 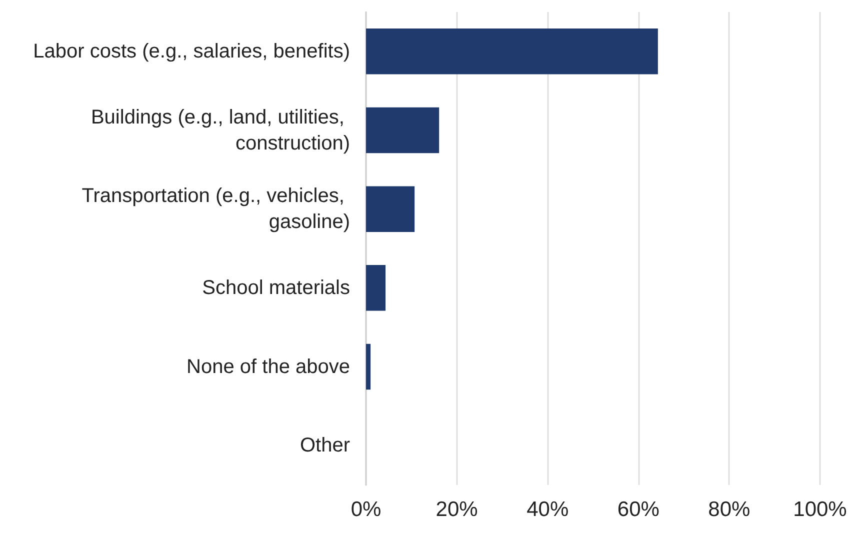 What do you see at coordinates (820, 509) in the screenshot?
I see `x-tick-label: 100%` at bounding box center [820, 509].